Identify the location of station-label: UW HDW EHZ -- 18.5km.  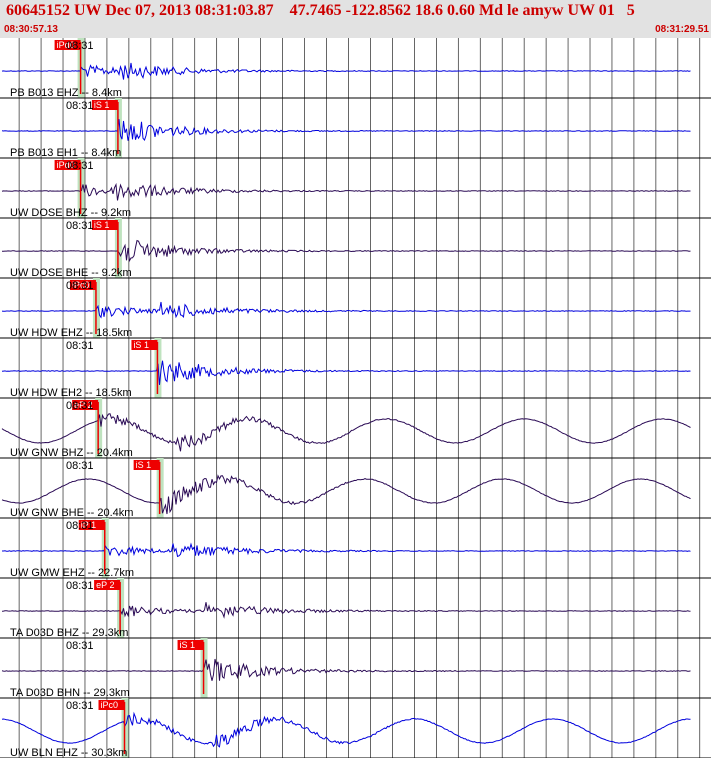
(71, 333).